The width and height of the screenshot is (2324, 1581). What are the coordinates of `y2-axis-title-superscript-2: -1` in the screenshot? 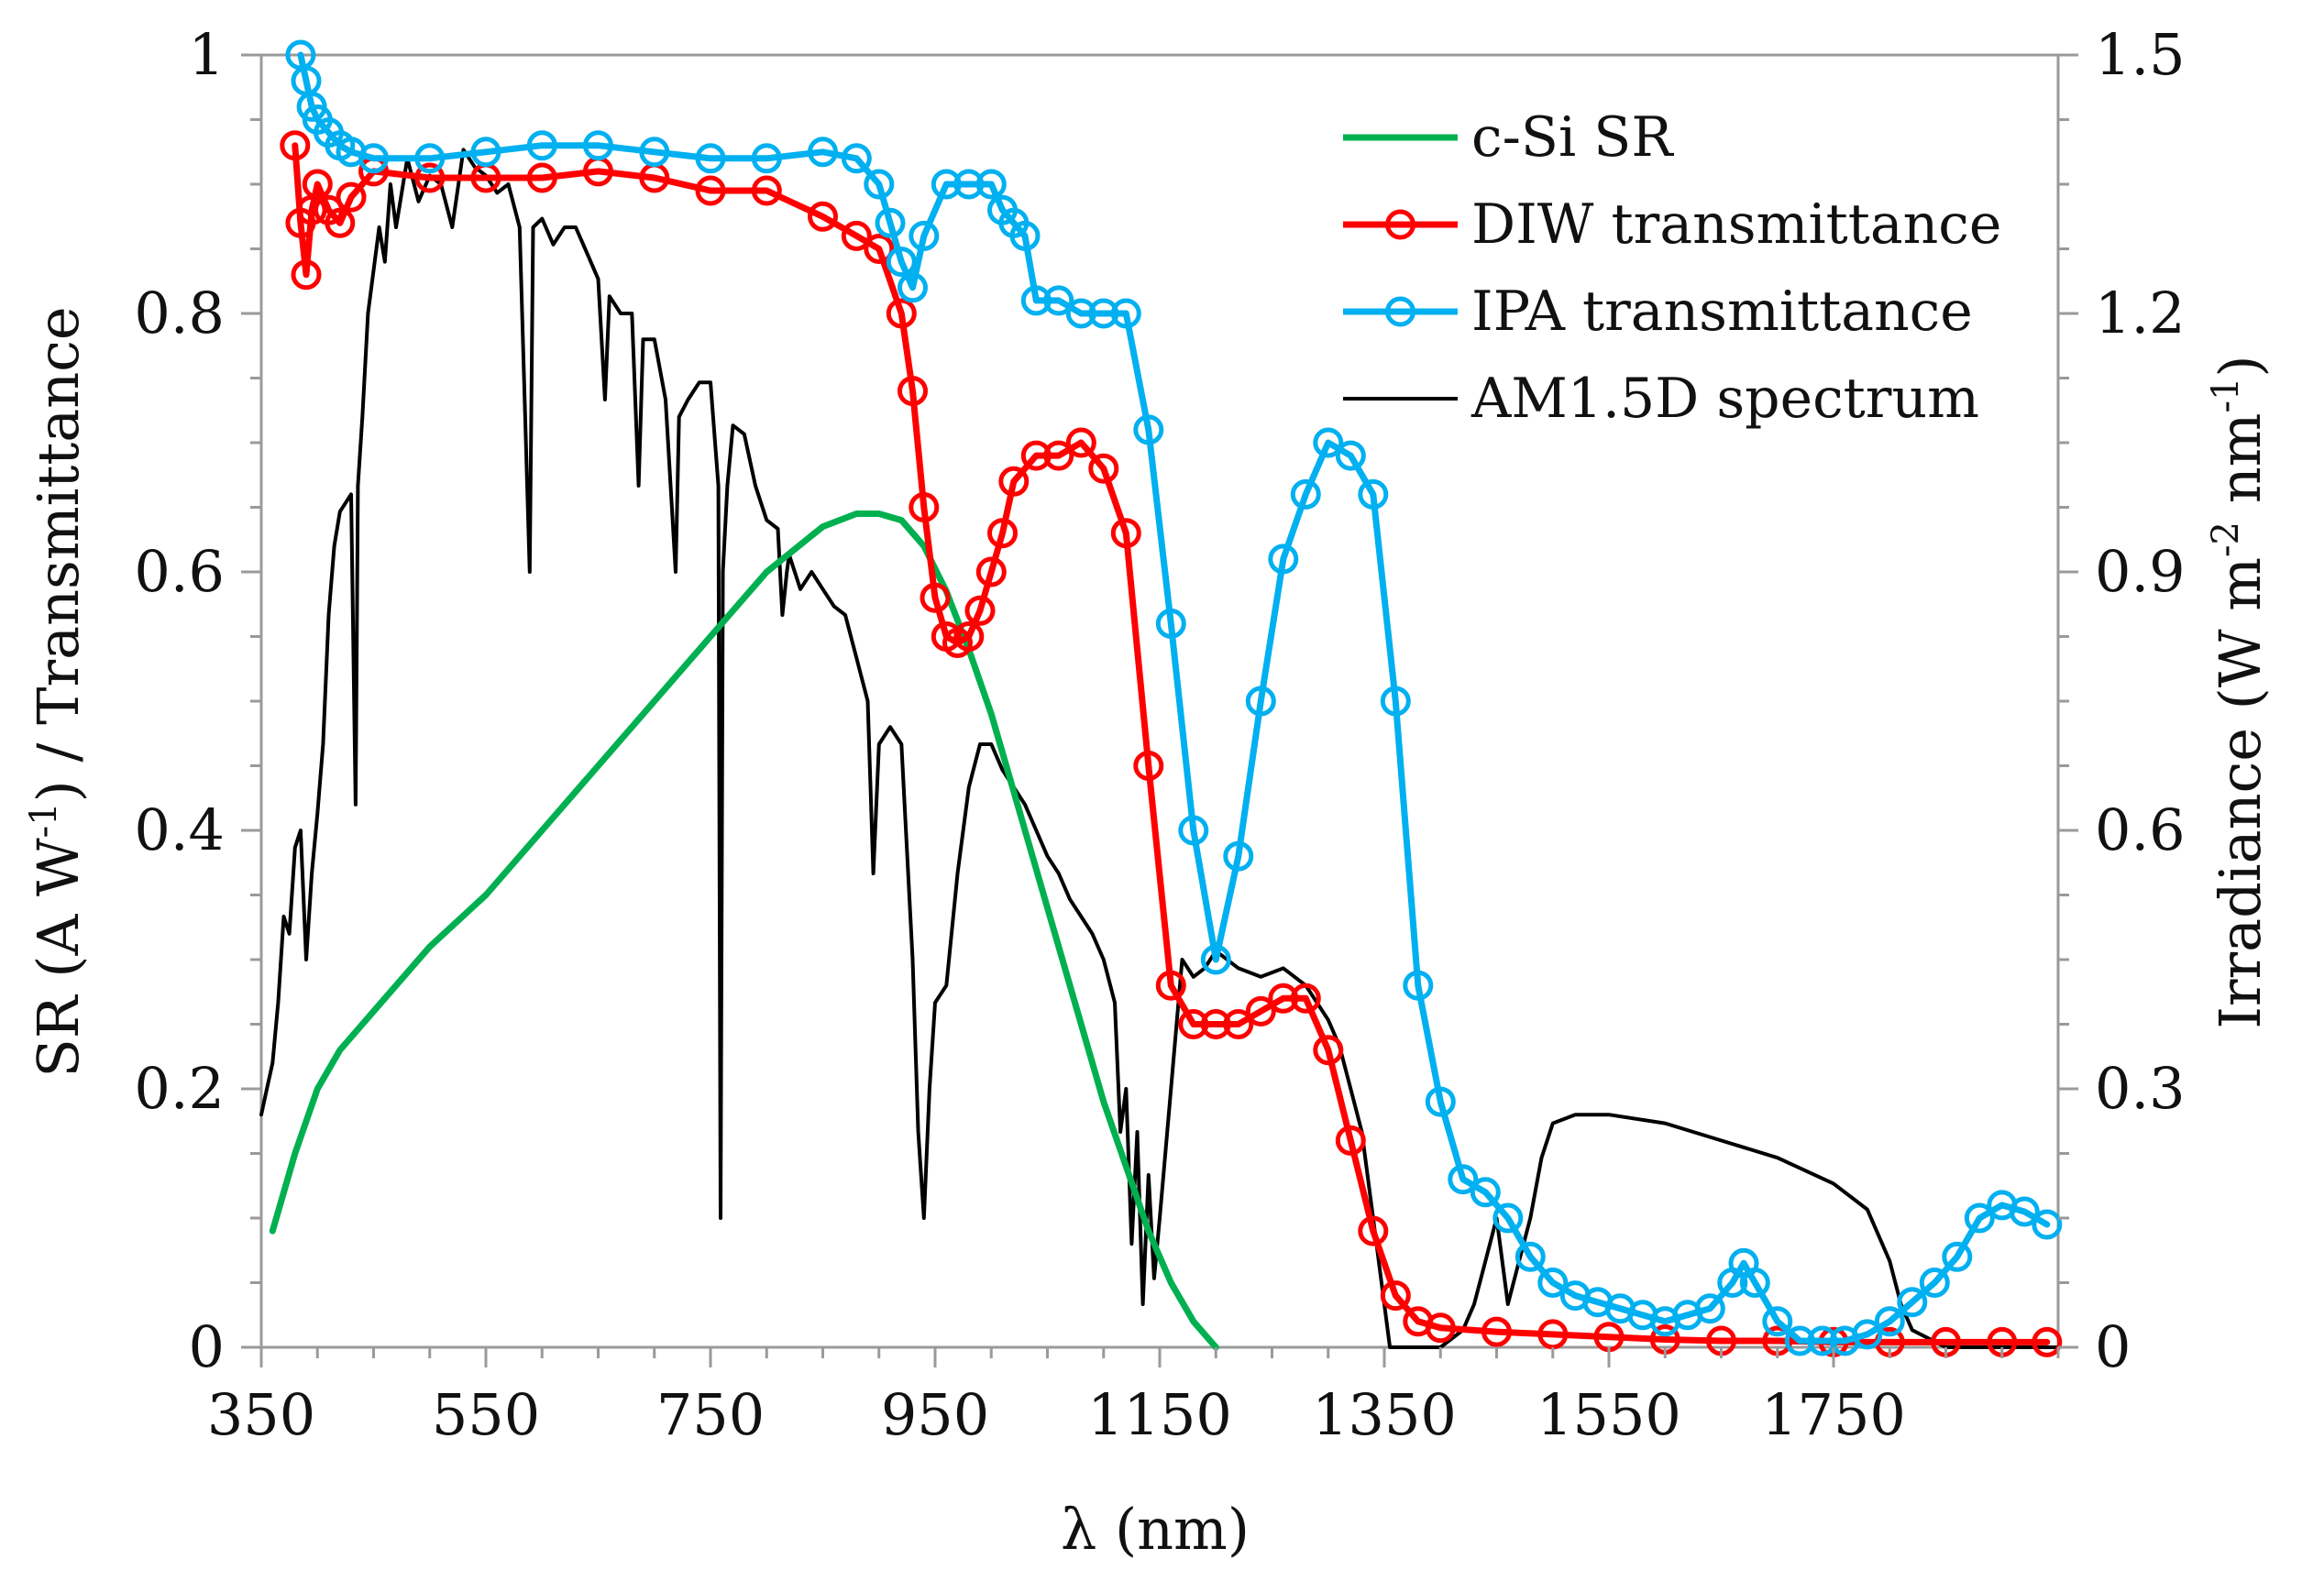 It's located at (2226, 395).